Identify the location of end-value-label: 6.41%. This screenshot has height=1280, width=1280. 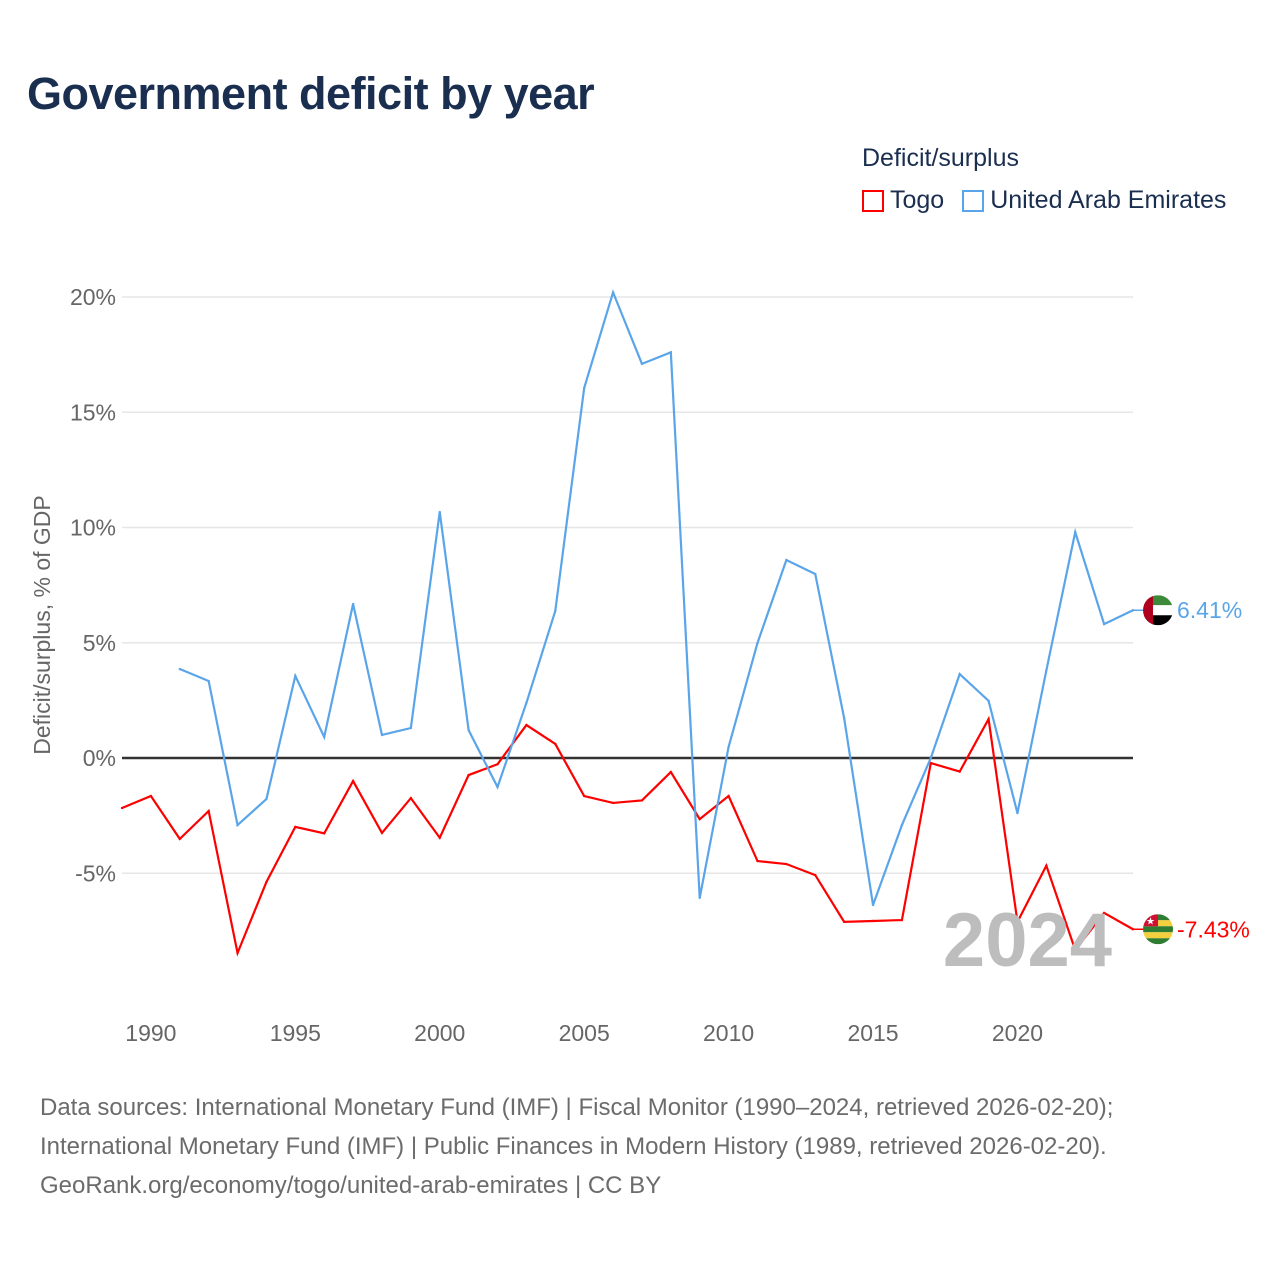
(1209, 610).